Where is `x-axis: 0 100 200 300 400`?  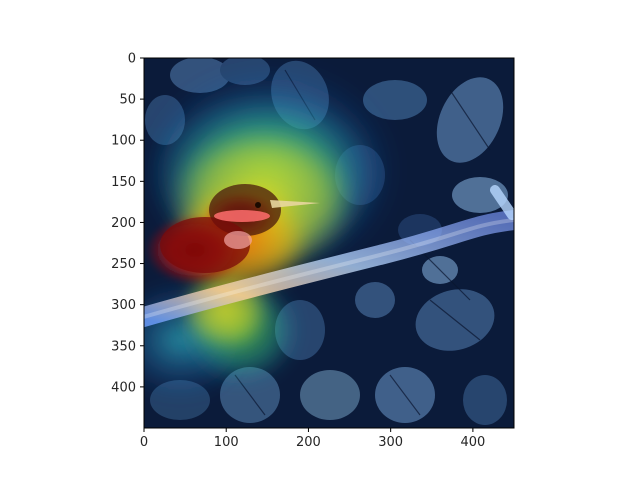 x-axis: 0 100 200 300 400 is located at coordinates (312, 439).